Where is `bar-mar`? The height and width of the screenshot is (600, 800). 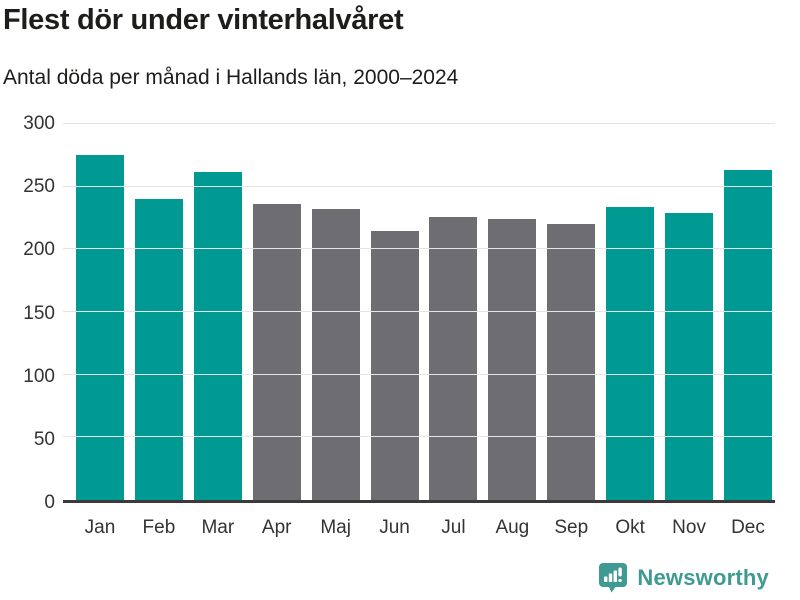
bar-mar is located at coordinates (217, 335).